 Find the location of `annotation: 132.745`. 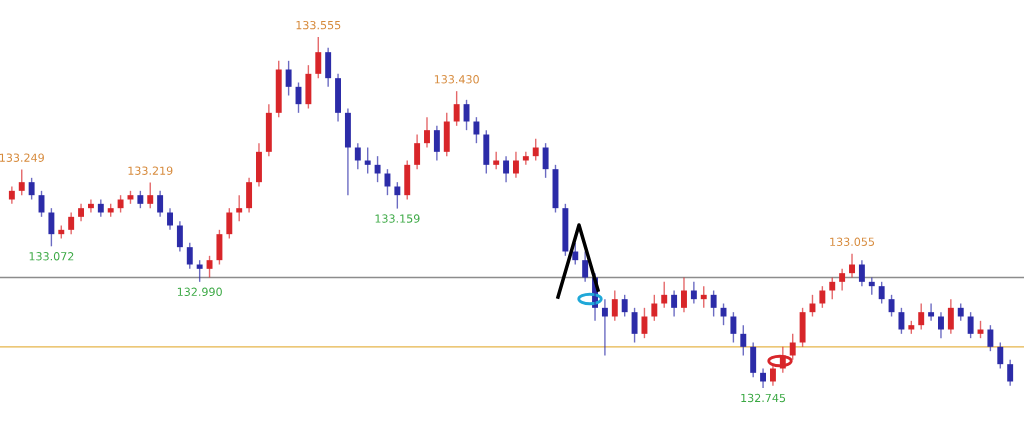

annotation: 132.745 is located at coordinates (763, 398).